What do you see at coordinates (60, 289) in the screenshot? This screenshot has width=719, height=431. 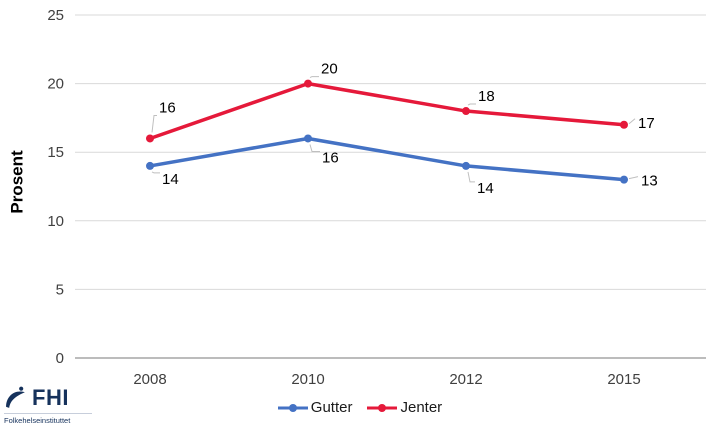 I see `y-tick-label: 5` at bounding box center [60, 289].